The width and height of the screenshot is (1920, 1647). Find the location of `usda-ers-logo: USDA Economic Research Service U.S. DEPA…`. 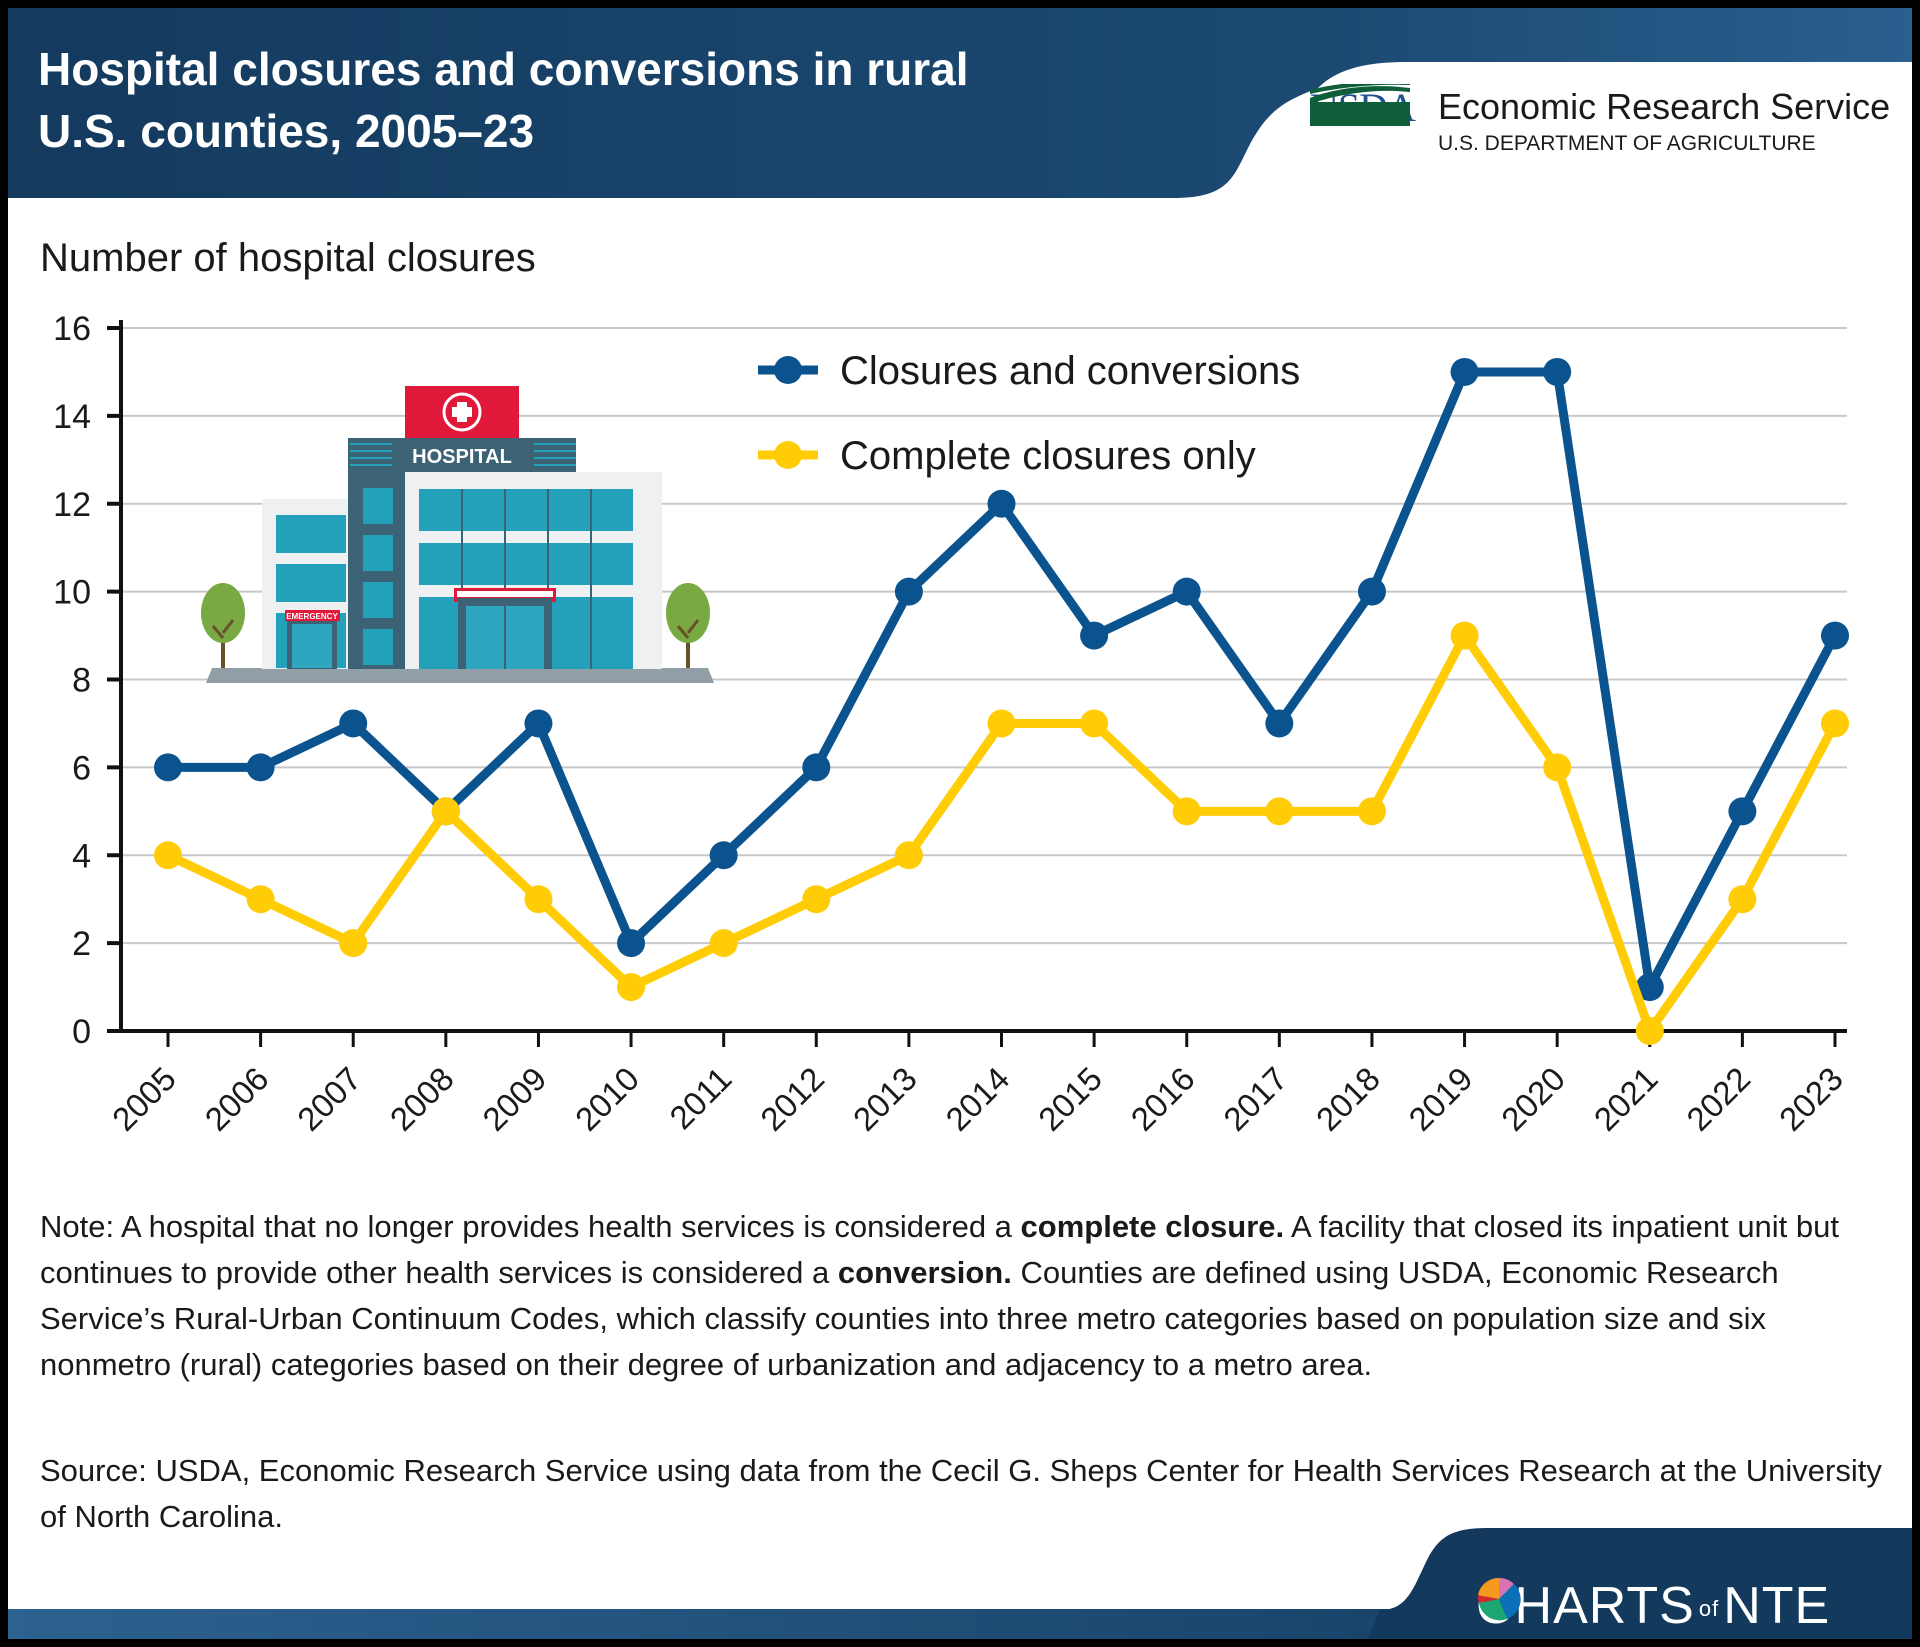

usda-ers-logo: USDA Economic Research Service U.S. DEPA… is located at coordinates (1610, 124).